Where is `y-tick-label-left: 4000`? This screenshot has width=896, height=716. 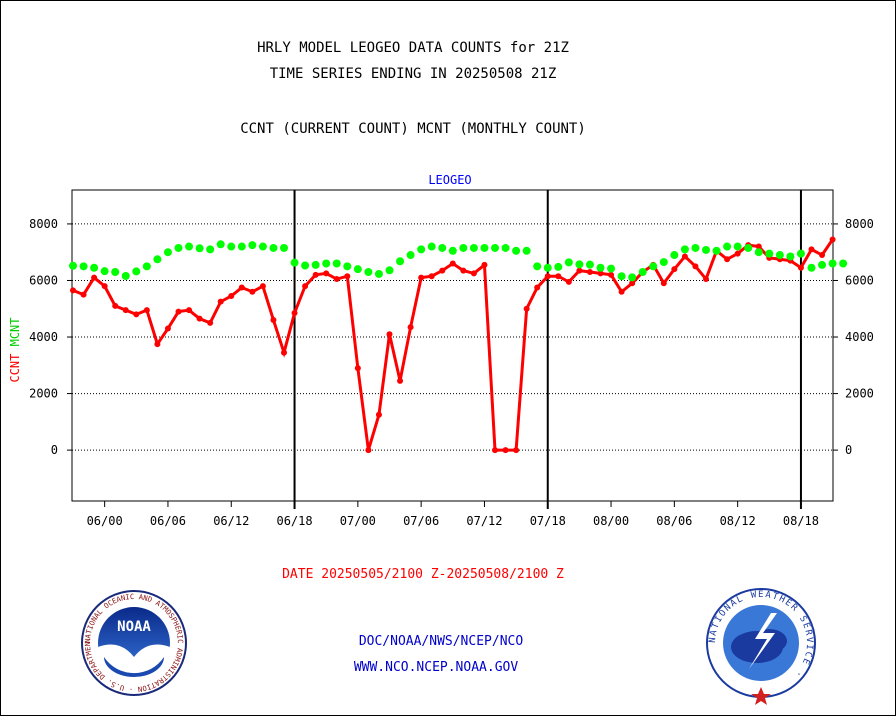 y-tick-label-left: 4000 is located at coordinates (43, 337).